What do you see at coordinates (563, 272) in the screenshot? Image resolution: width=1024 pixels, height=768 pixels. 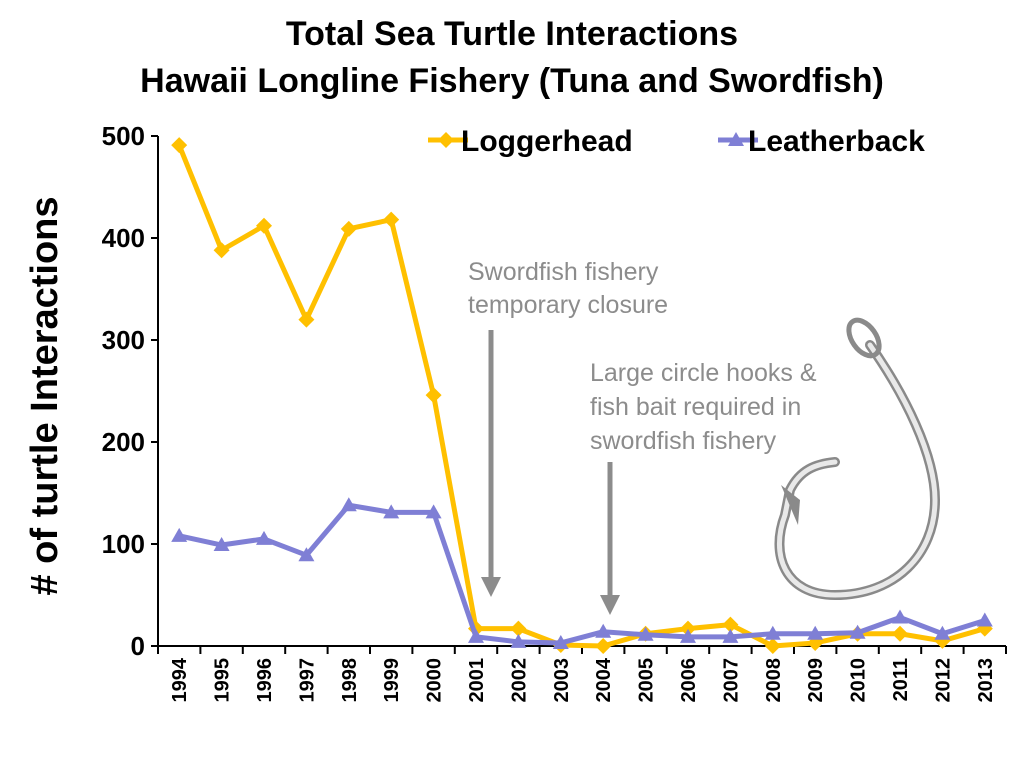 I see `annotation-text-line: Swordfish fishery` at bounding box center [563, 272].